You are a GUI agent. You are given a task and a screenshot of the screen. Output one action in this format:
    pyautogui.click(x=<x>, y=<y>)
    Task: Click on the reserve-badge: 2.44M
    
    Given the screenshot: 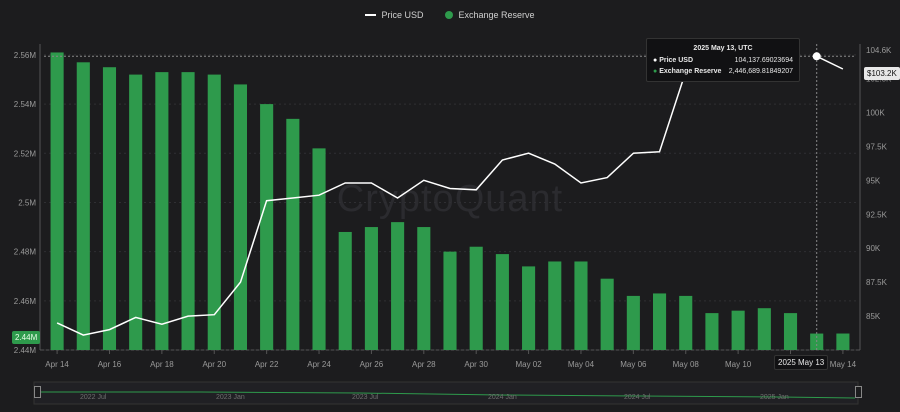 What is the action you would take?
    pyautogui.click(x=26, y=337)
    